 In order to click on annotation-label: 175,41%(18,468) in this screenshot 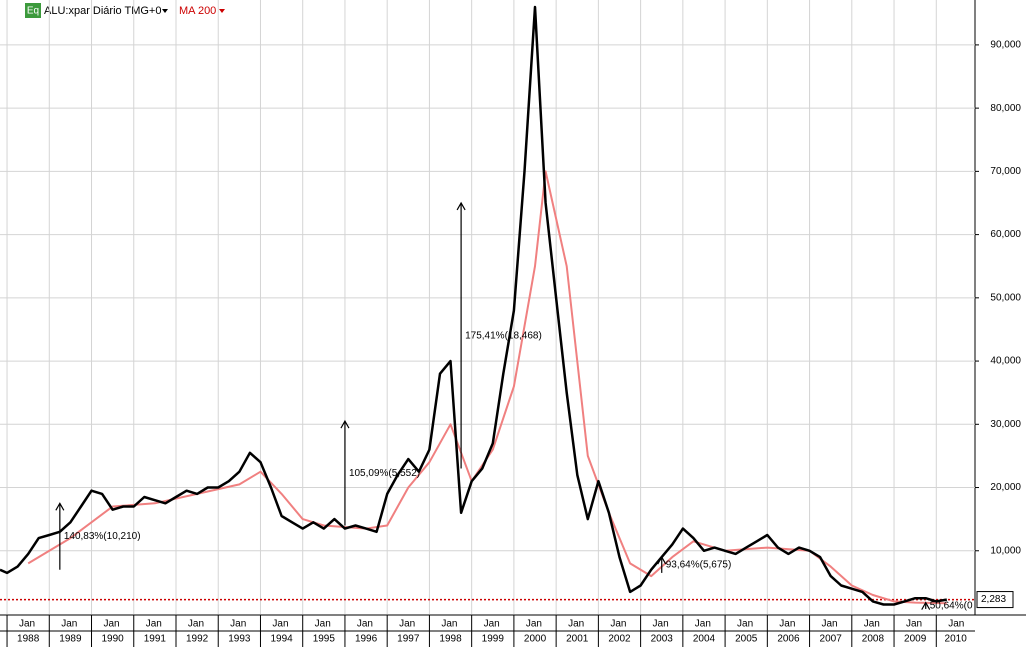, I will do `click(503, 335)`.